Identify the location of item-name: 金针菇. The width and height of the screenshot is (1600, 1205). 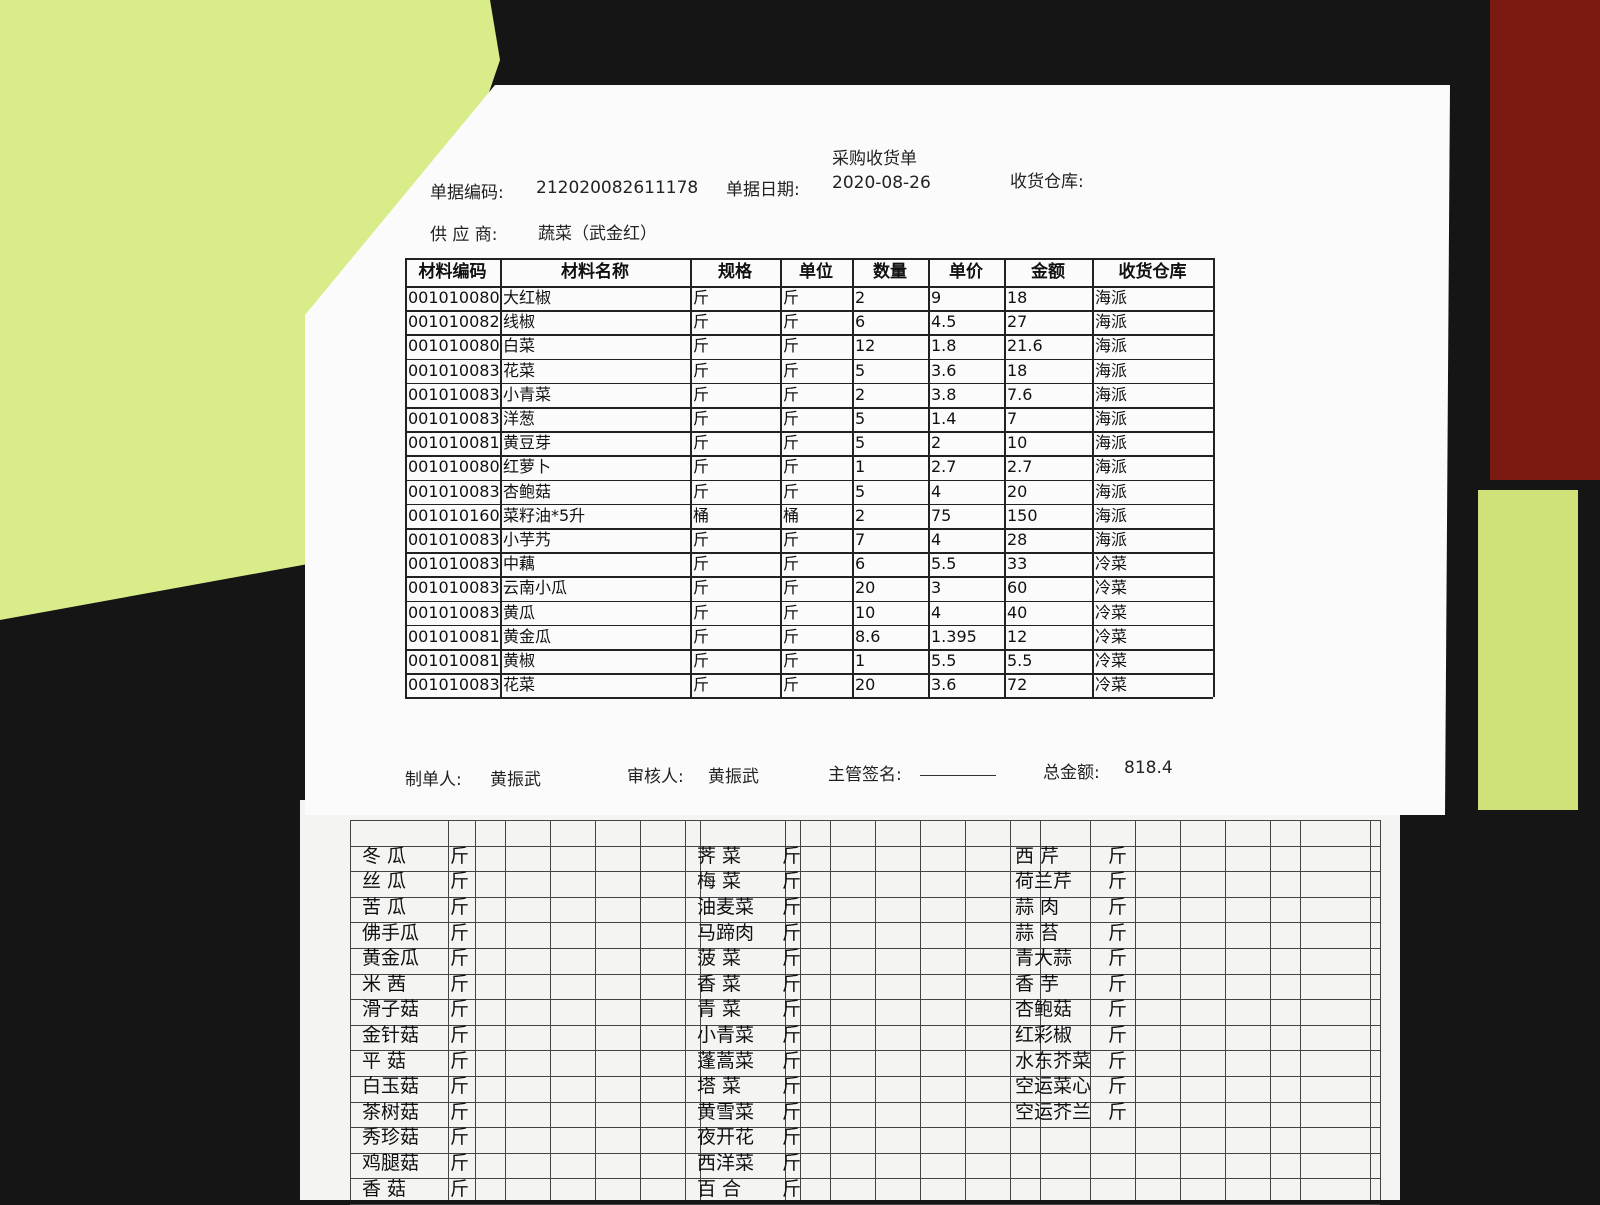
(391, 1035).